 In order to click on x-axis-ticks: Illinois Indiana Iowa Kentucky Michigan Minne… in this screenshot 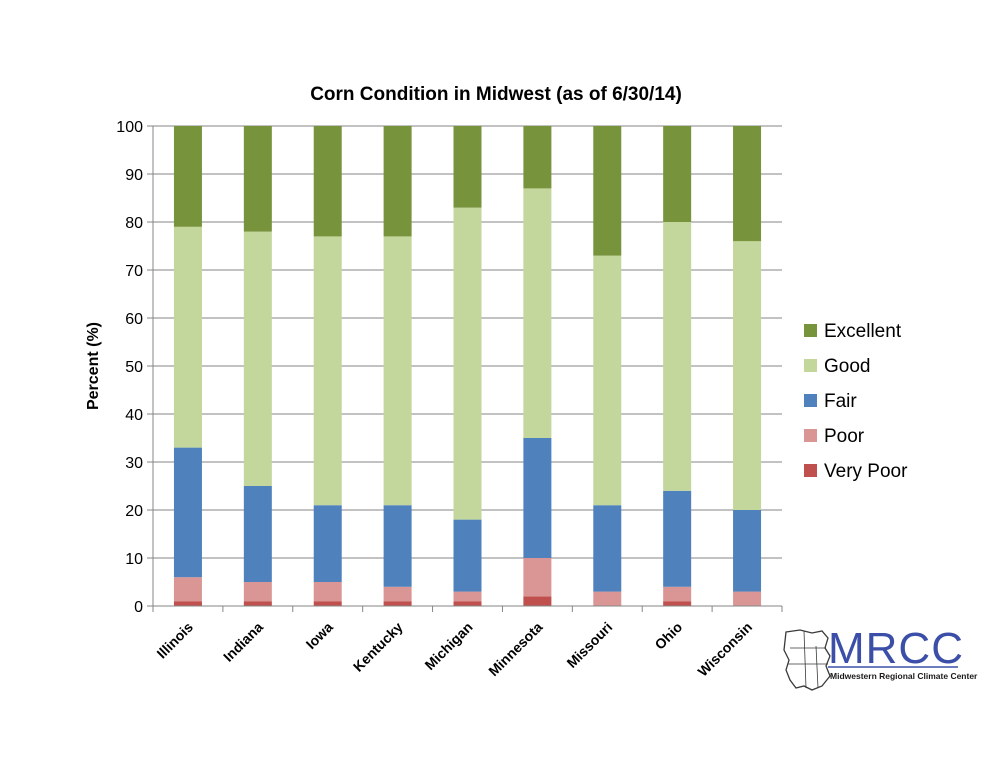, I will do `click(467, 643)`.